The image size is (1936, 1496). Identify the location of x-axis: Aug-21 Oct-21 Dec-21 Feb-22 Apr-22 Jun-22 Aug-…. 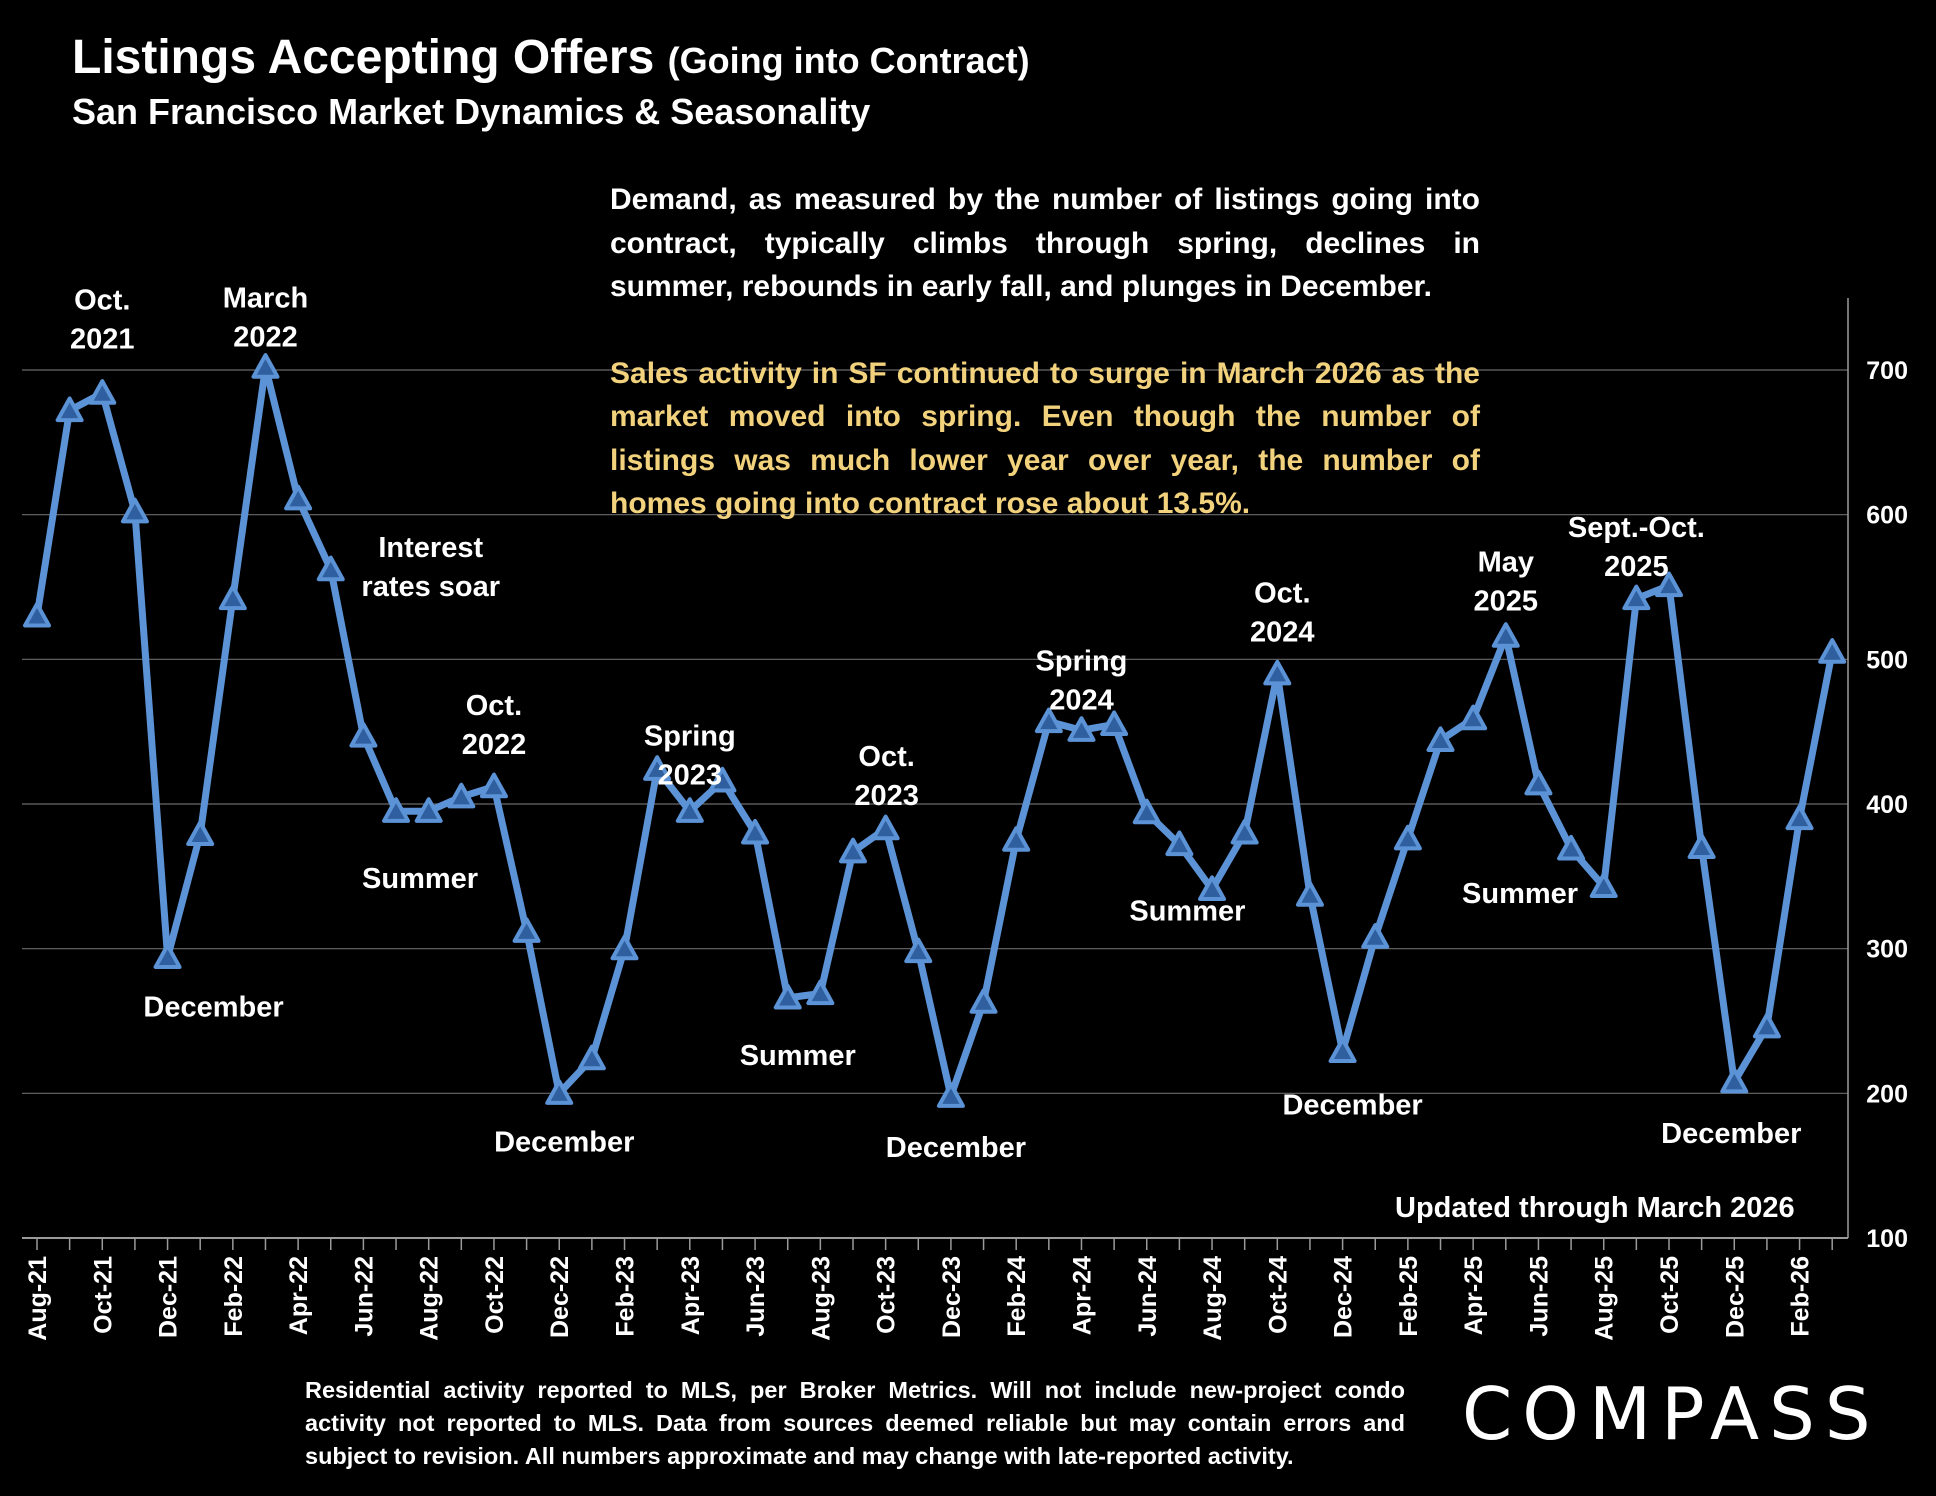
(935, 1289).